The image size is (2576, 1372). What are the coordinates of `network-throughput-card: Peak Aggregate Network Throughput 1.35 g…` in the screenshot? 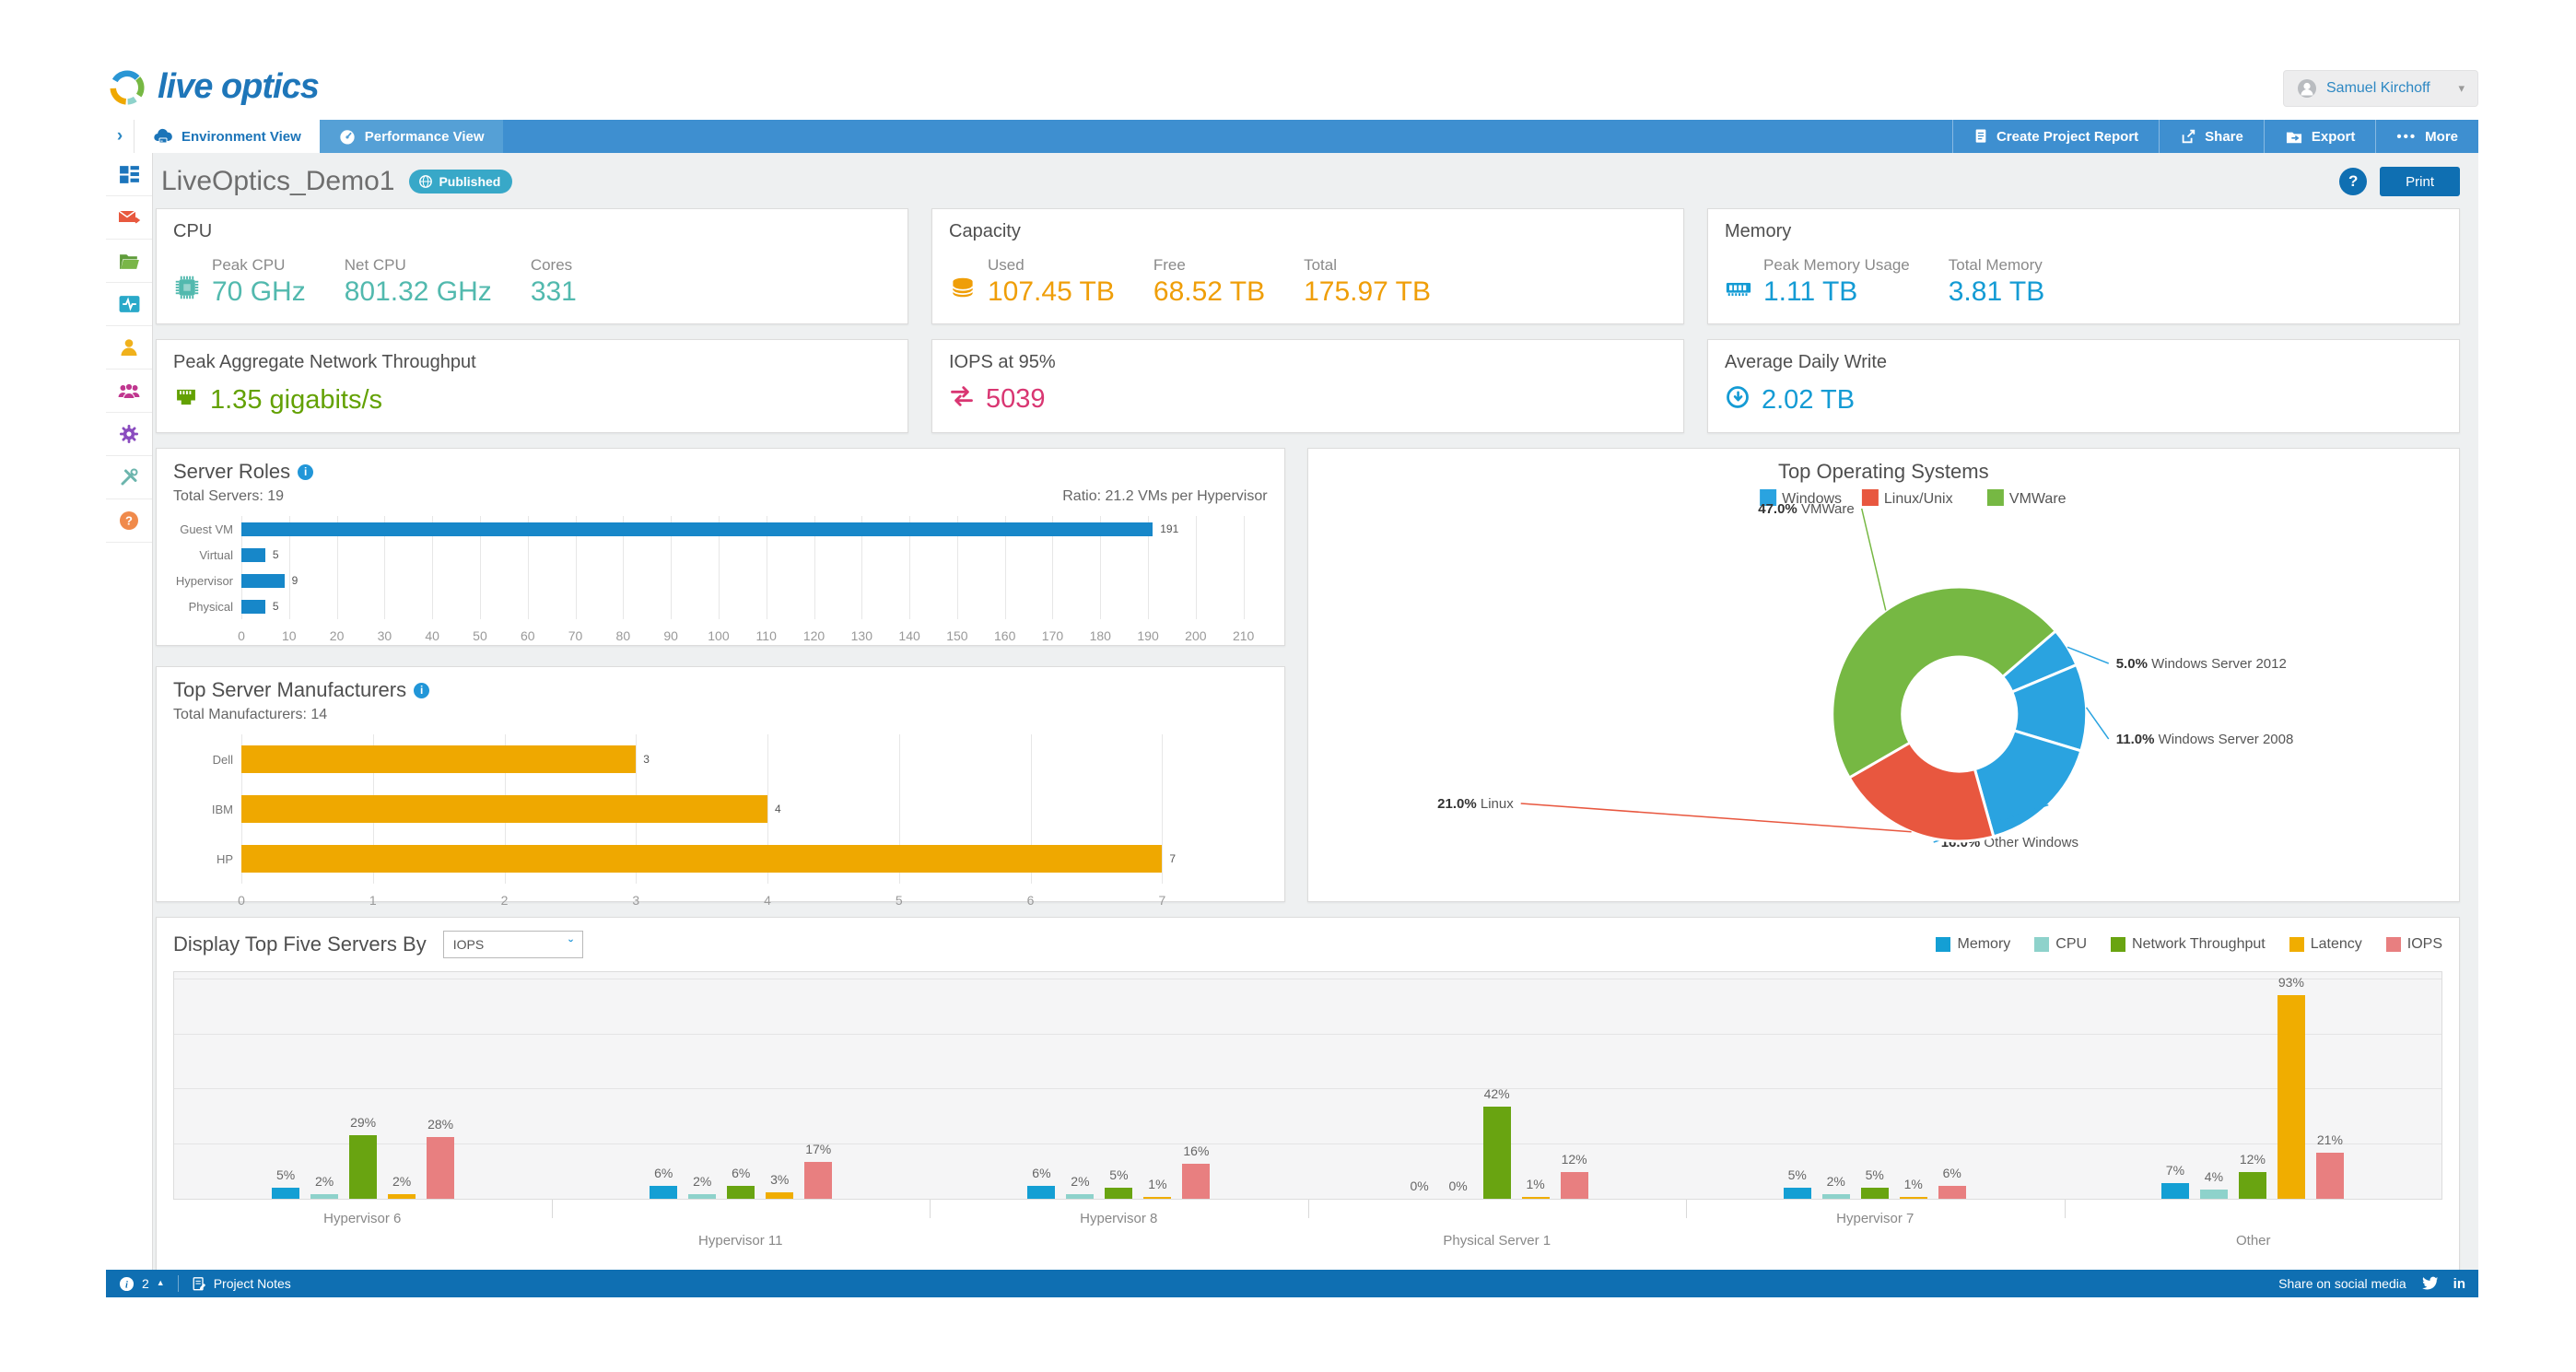 It's located at (532, 386).